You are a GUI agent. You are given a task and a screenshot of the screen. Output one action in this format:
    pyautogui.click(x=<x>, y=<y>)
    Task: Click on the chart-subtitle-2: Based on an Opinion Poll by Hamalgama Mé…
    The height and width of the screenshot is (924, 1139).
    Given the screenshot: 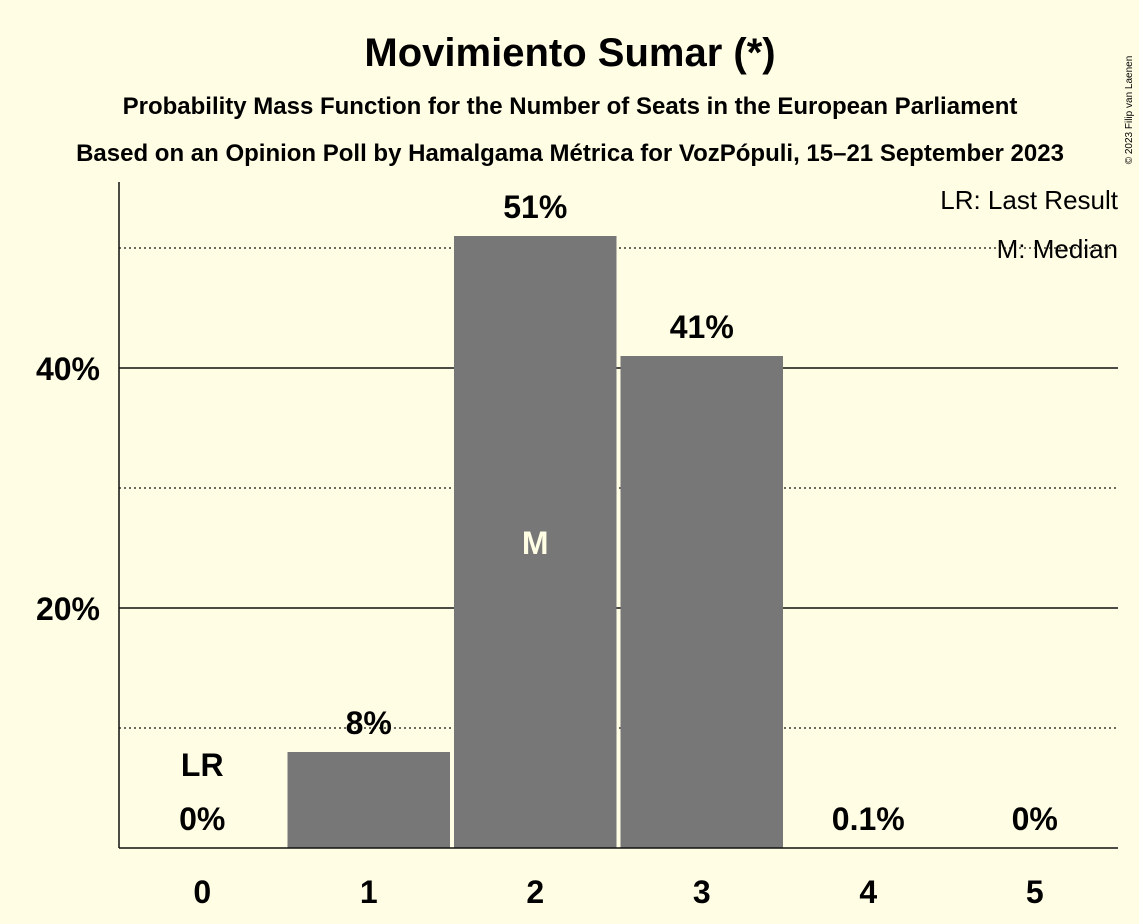 What is the action you would take?
    pyautogui.click(x=570, y=153)
    